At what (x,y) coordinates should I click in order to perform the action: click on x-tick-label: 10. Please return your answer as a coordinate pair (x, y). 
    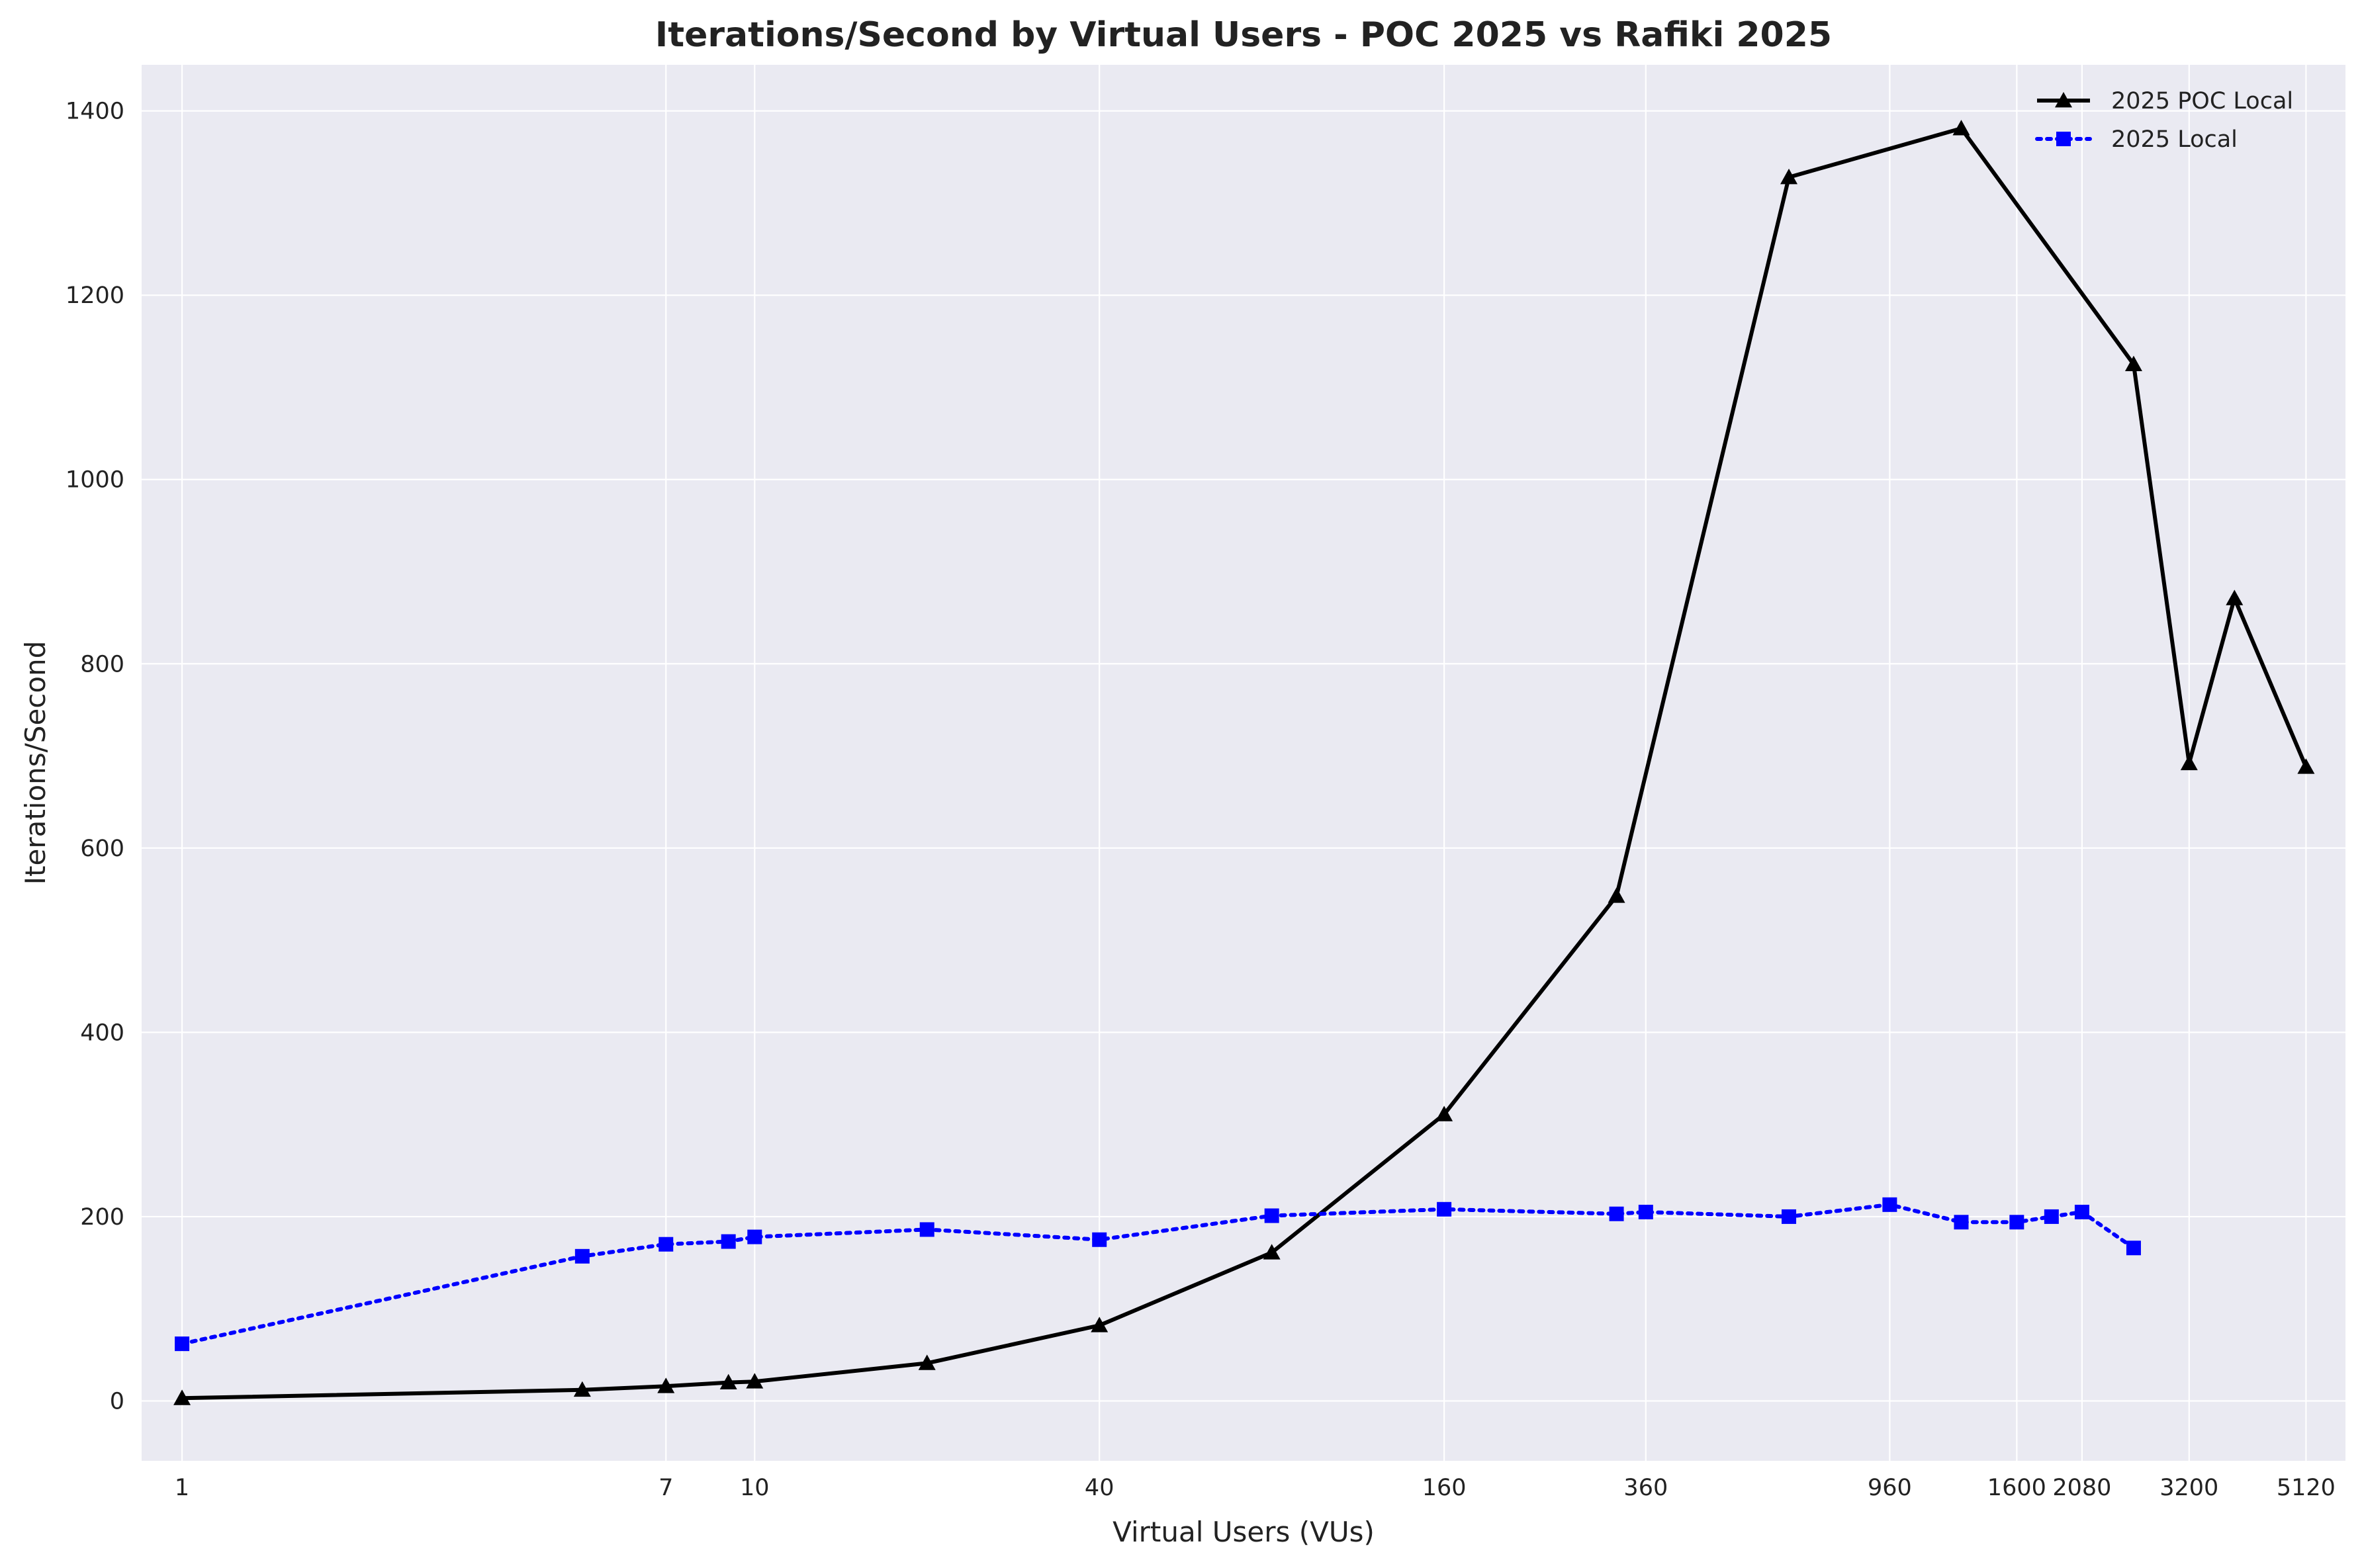
    Looking at the image, I should click on (755, 1488).